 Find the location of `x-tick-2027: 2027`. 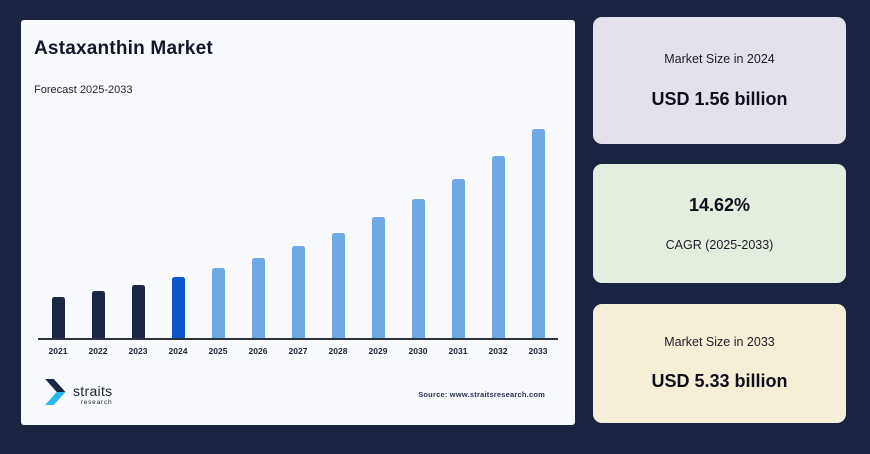

x-tick-2027: 2027 is located at coordinates (298, 351).